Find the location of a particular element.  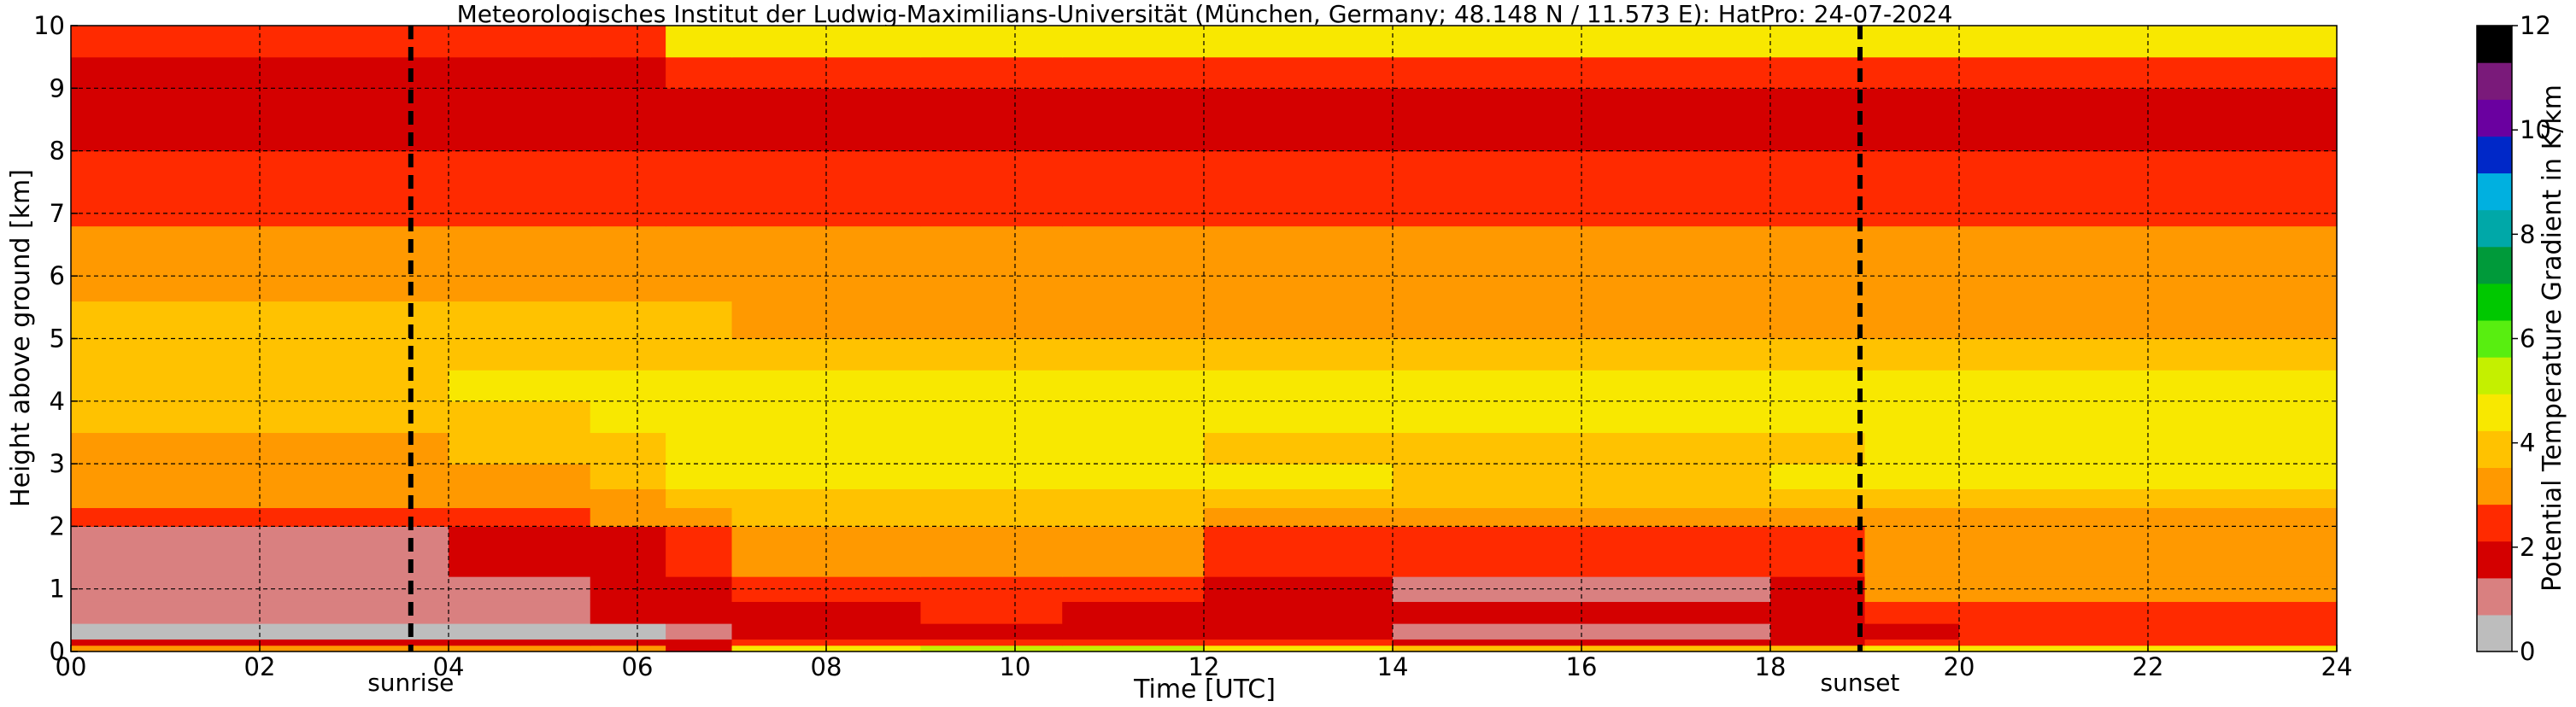

x-tick-label: 18 is located at coordinates (1771, 666).